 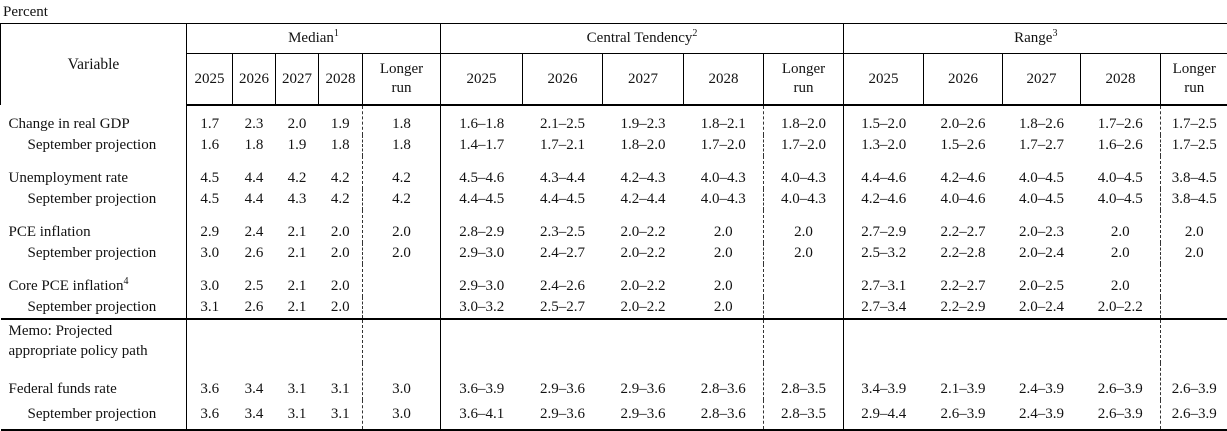 What do you see at coordinates (297, 199) in the screenshot?
I see `median-cell: 4.3` at bounding box center [297, 199].